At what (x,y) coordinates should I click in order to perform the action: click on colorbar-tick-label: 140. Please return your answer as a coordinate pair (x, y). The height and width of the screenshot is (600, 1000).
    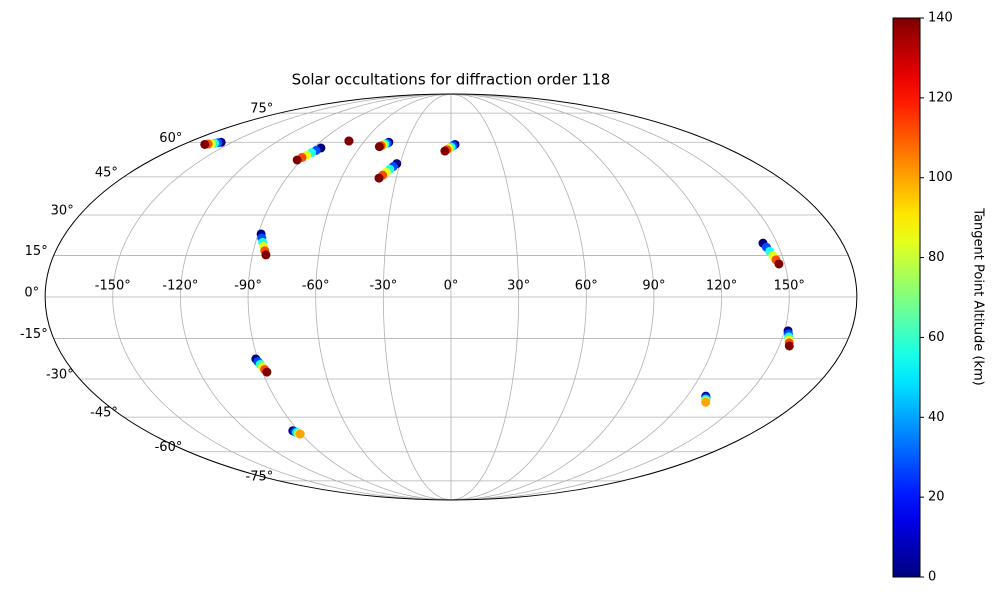
    Looking at the image, I should click on (940, 18).